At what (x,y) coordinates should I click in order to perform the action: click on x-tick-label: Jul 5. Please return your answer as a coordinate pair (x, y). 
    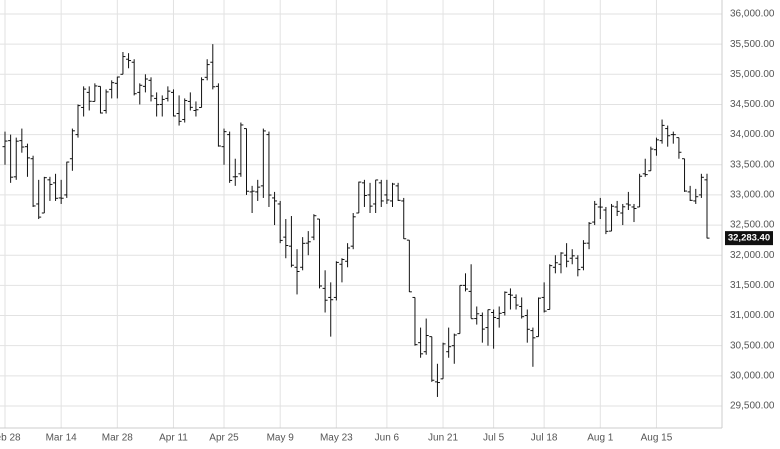
    Looking at the image, I should click on (494, 438).